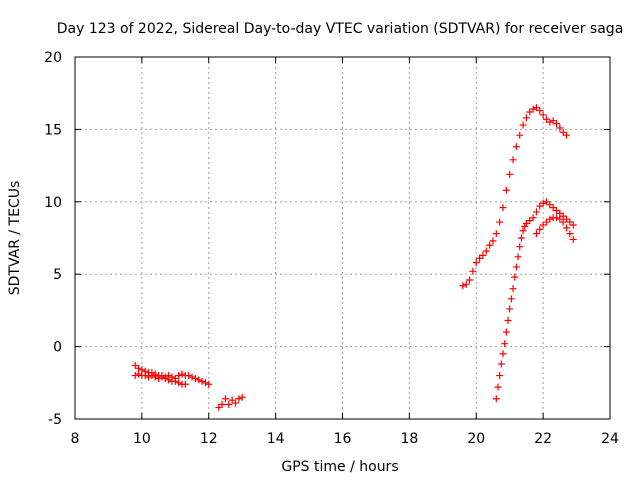 This screenshot has width=640, height=480. I want to click on series-noon-arc, so click(230, 402).